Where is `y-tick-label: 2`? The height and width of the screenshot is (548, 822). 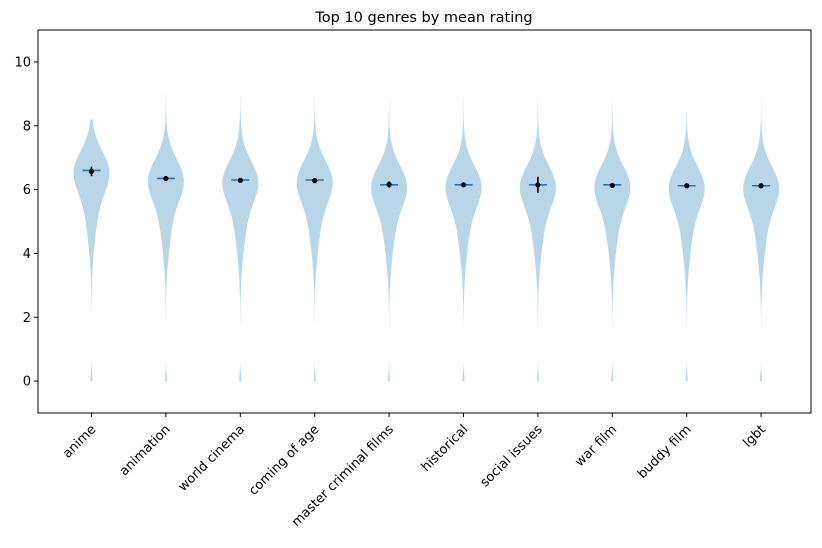
y-tick-label: 2 is located at coordinates (27, 318).